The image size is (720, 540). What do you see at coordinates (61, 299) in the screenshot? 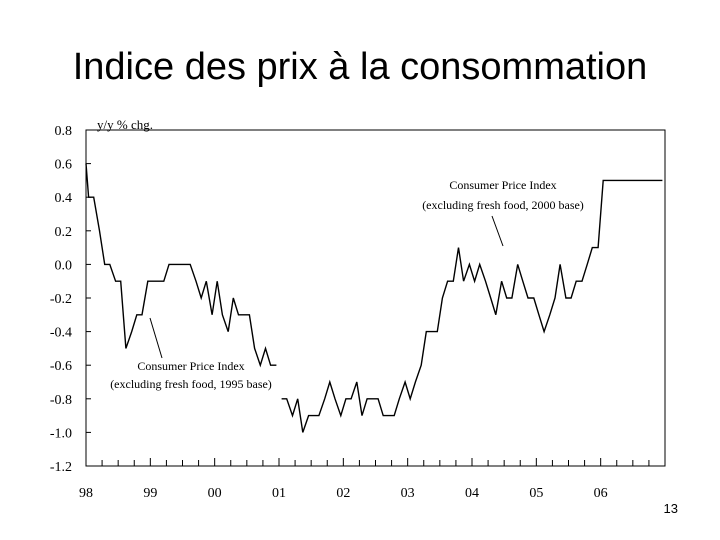
I see `y-tick-label: -0.2` at bounding box center [61, 299].